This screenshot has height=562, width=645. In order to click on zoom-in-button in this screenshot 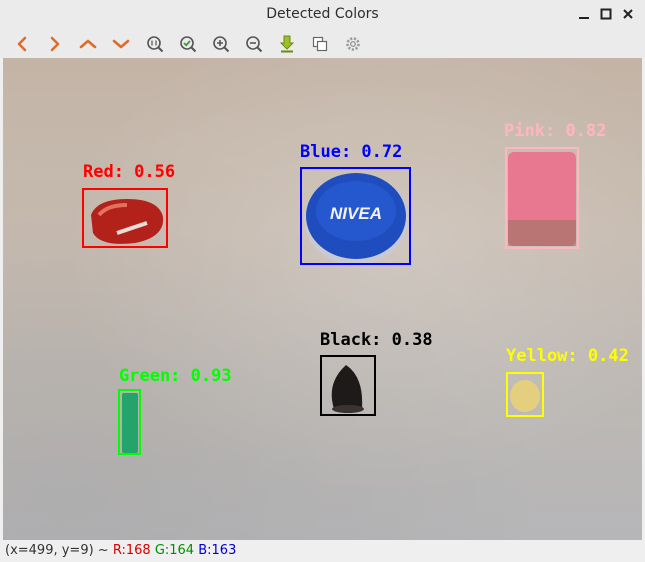, I will do `click(221, 44)`.